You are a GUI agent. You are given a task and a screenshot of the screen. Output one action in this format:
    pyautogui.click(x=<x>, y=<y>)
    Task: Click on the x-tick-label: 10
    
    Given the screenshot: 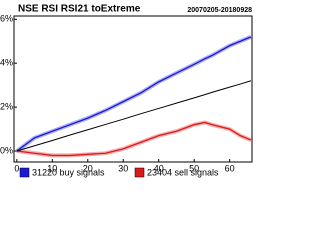 What is the action you would take?
    pyautogui.click(x=52, y=168)
    